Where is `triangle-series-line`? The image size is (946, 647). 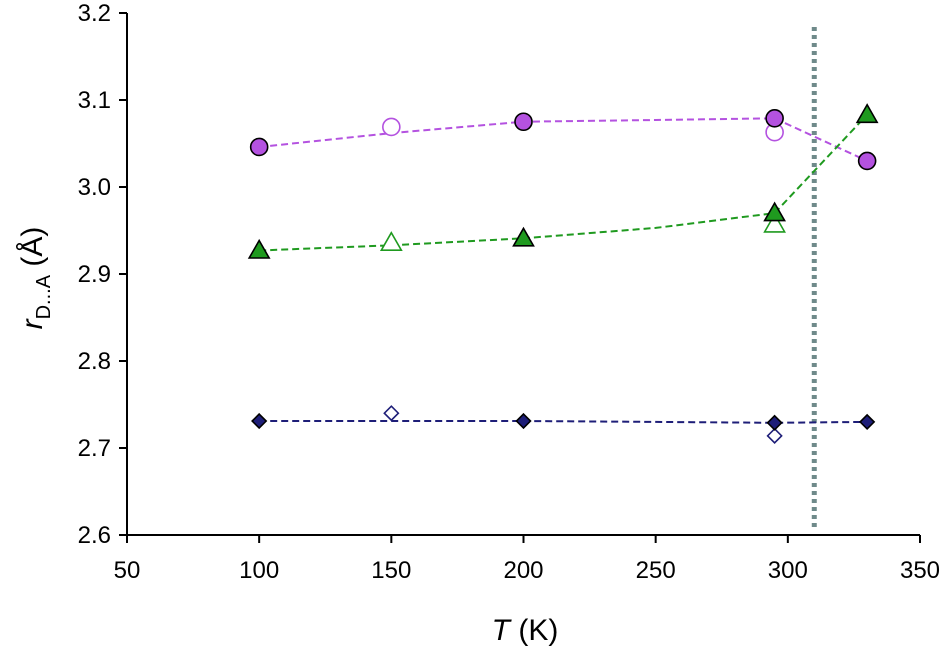 triangle-series-line is located at coordinates (563, 183).